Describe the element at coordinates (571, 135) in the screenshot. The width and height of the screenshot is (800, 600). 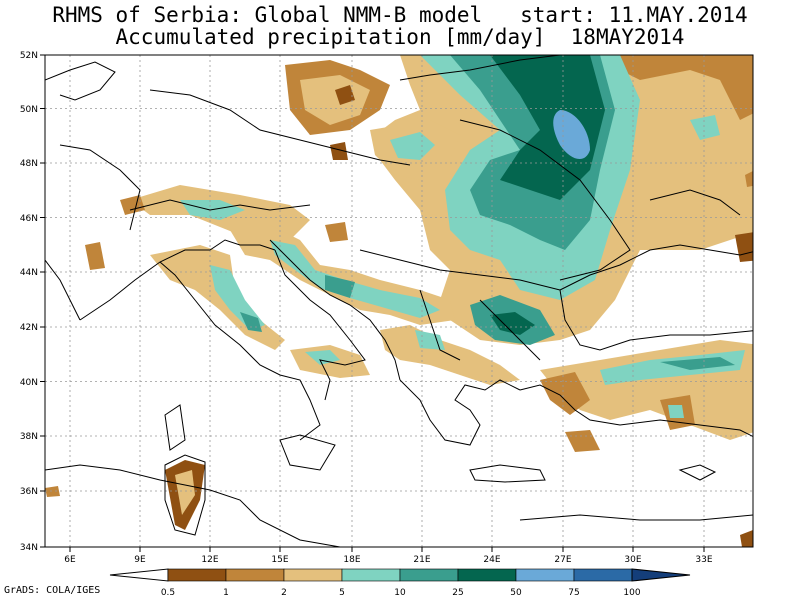
I see `precip-area-north-blue` at that location.